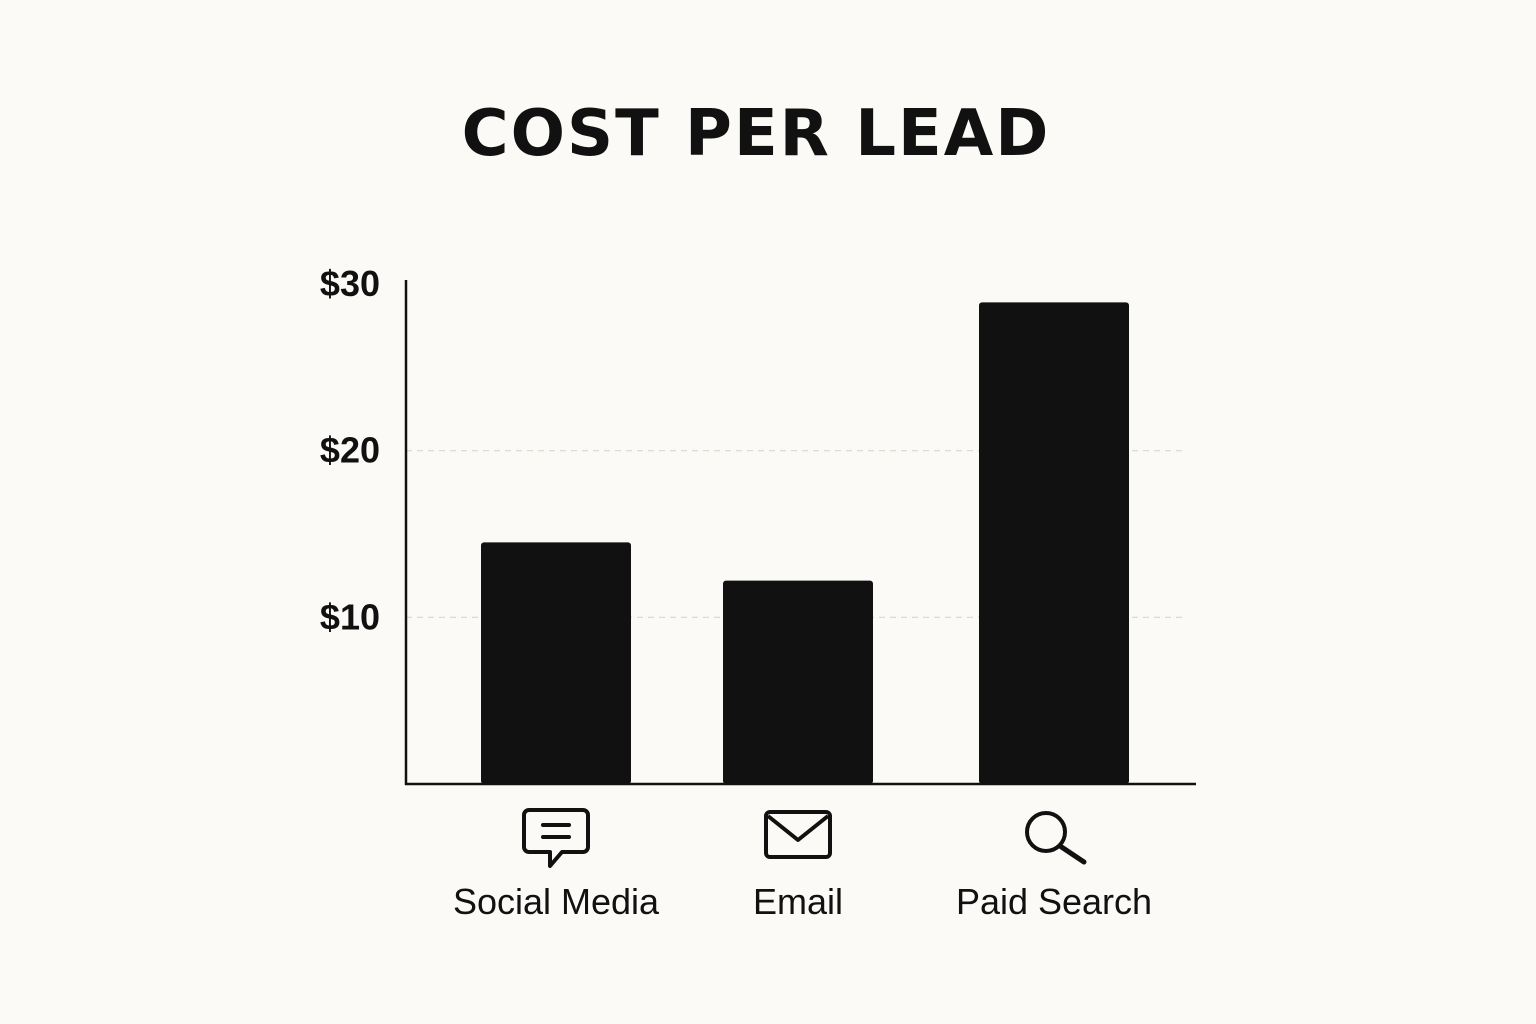 The image size is (1536, 1024). Describe the element at coordinates (556, 663) in the screenshot. I see `bar-social-media` at that location.